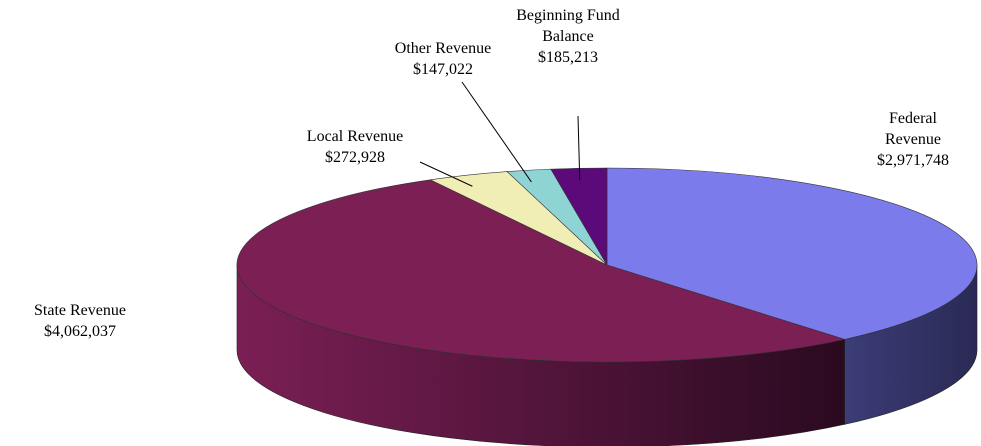 This screenshot has height=446, width=981. I want to click on value-label: $2,971,748, so click(913, 160).